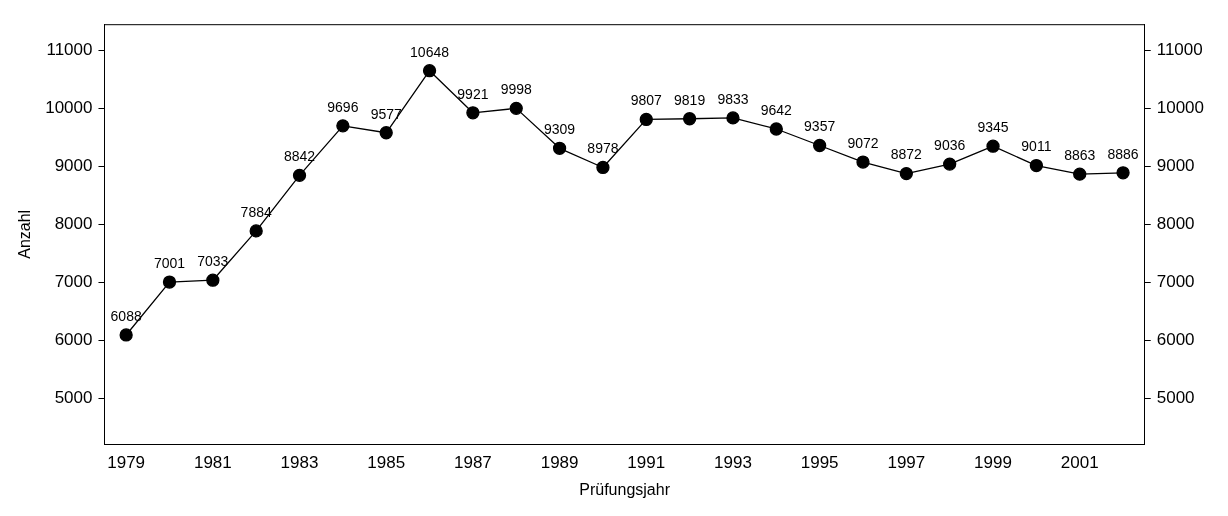  What do you see at coordinates (126, 463) in the screenshot?
I see `x-tick-label: 1979` at bounding box center [126, 463].